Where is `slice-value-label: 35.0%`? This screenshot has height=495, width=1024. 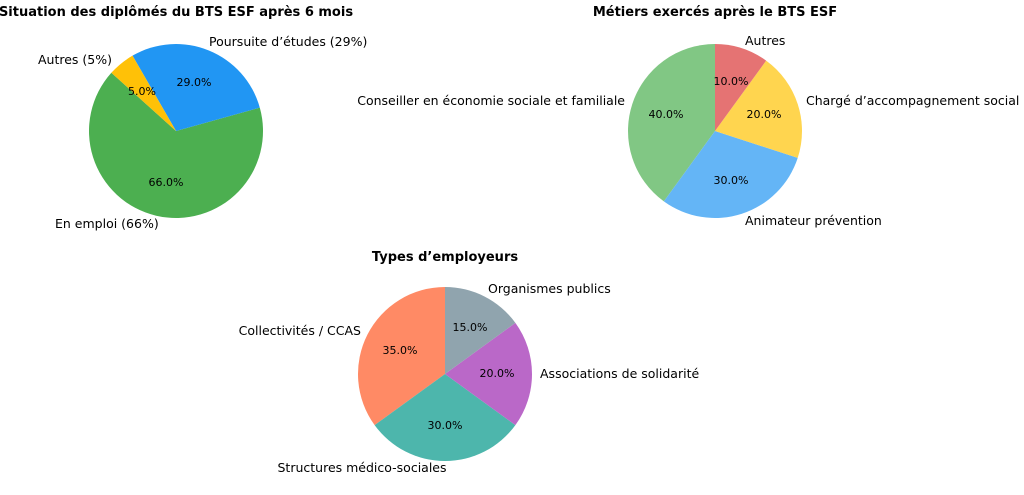
slice-value-label: 35.0% is located at coordinates (400, 350).